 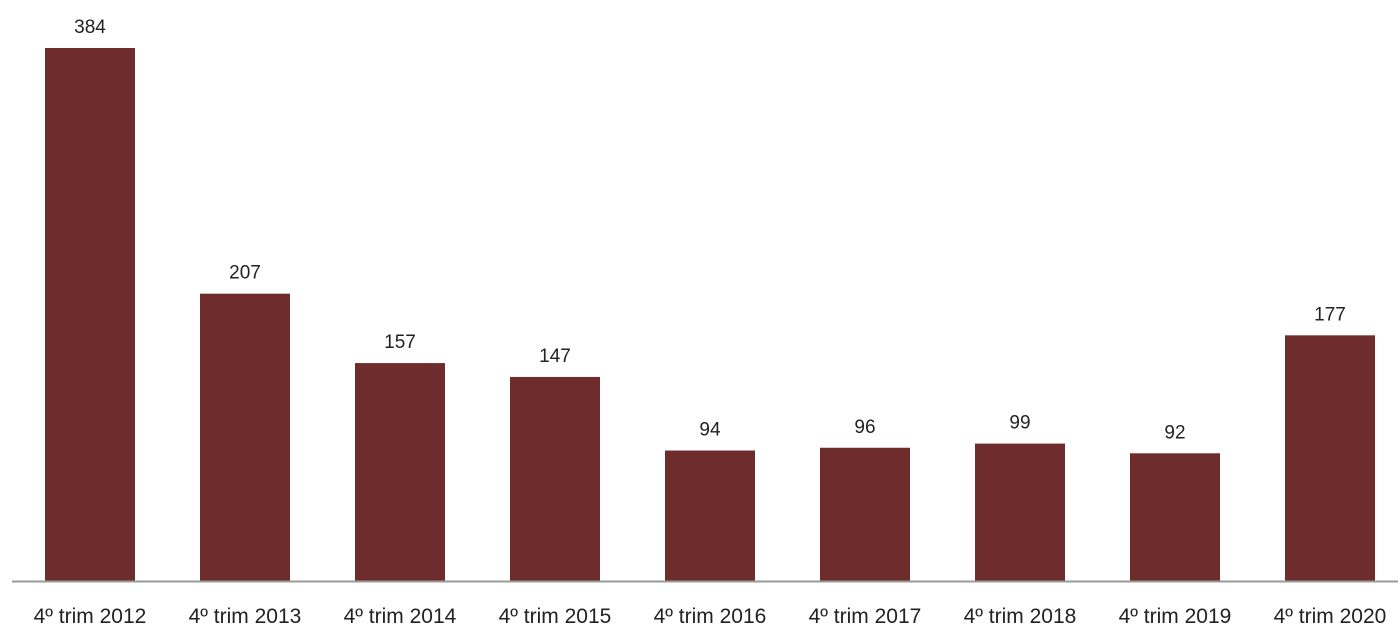 I want to click on bar-value-label: 94, so click(x=710, y=430).